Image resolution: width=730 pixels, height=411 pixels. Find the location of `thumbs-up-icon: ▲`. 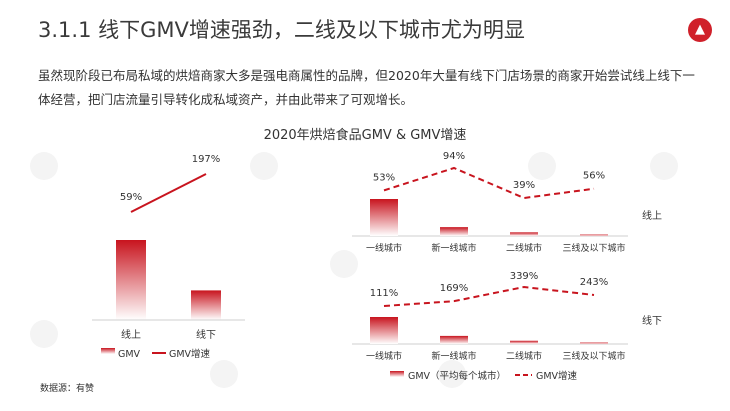

thumbs-up-icon: ▲ is located at coordinates (700, 30).